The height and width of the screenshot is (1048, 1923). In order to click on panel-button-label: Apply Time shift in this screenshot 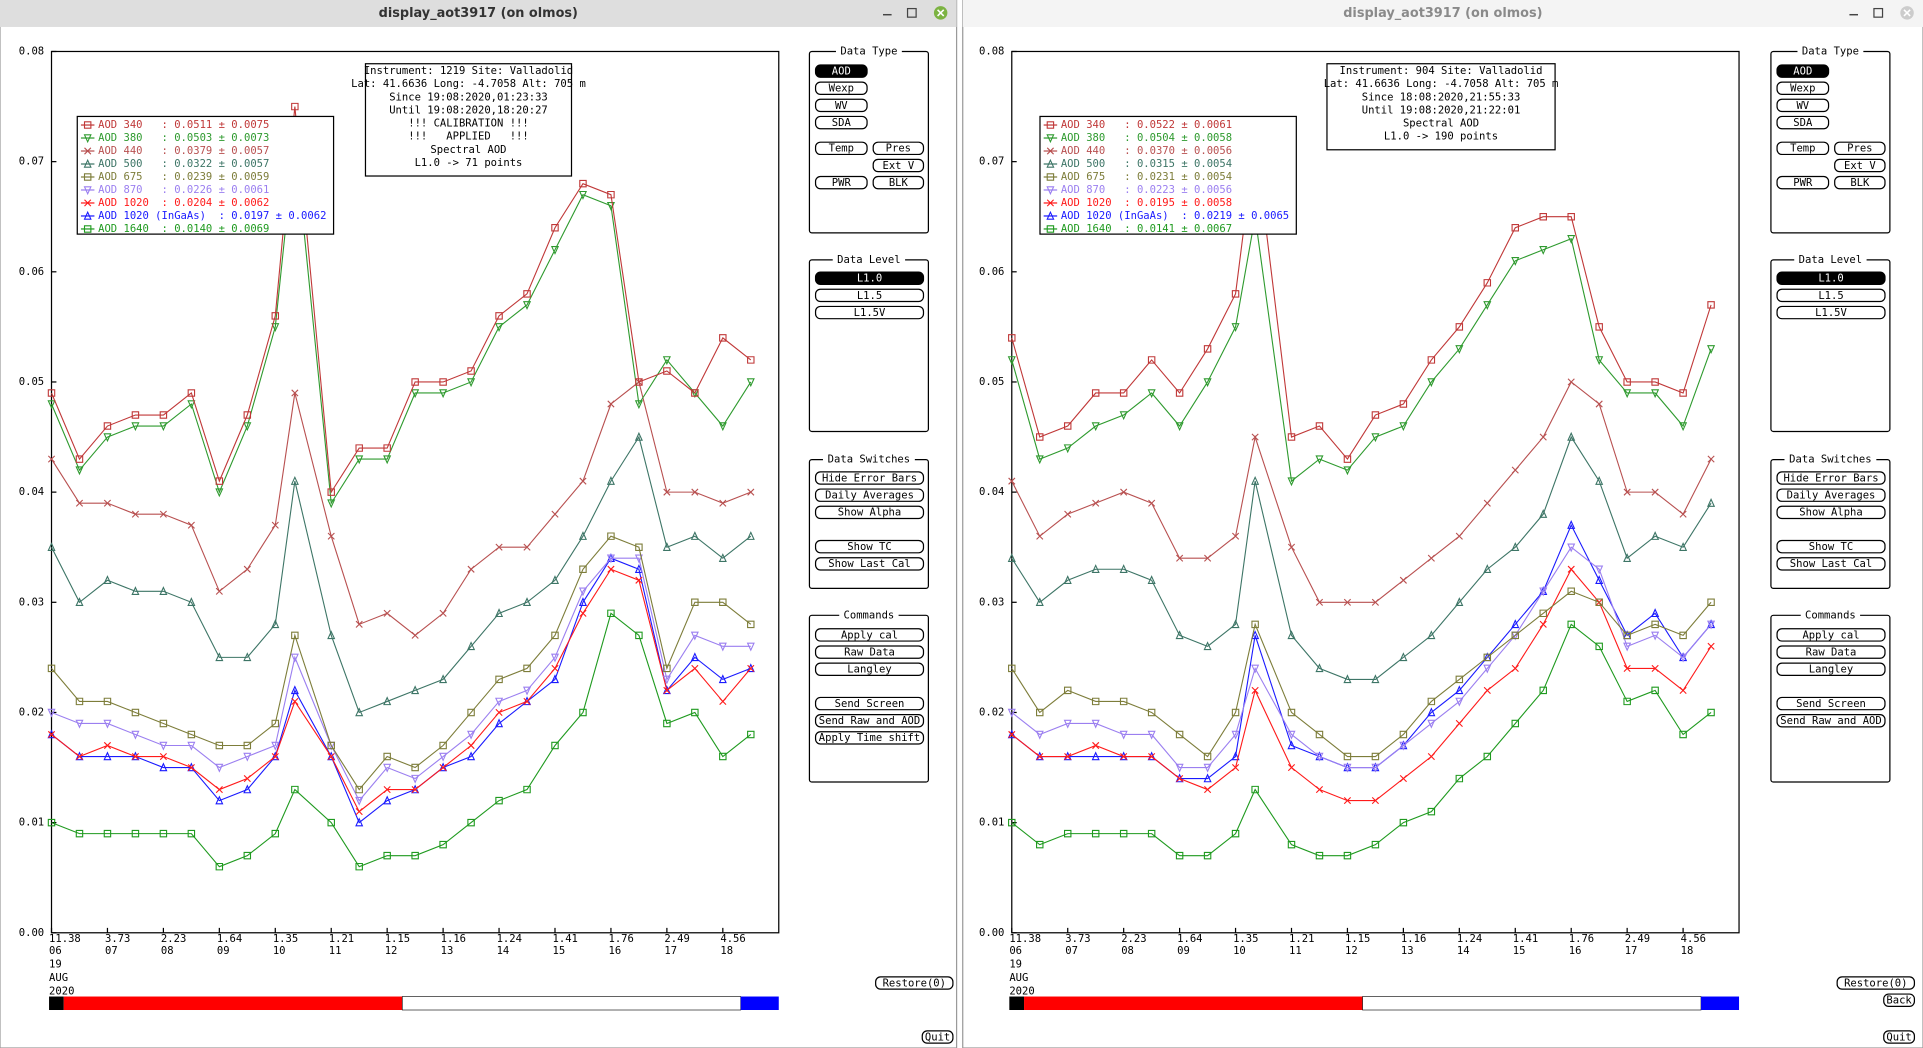, I will do `click(869, 738)`.